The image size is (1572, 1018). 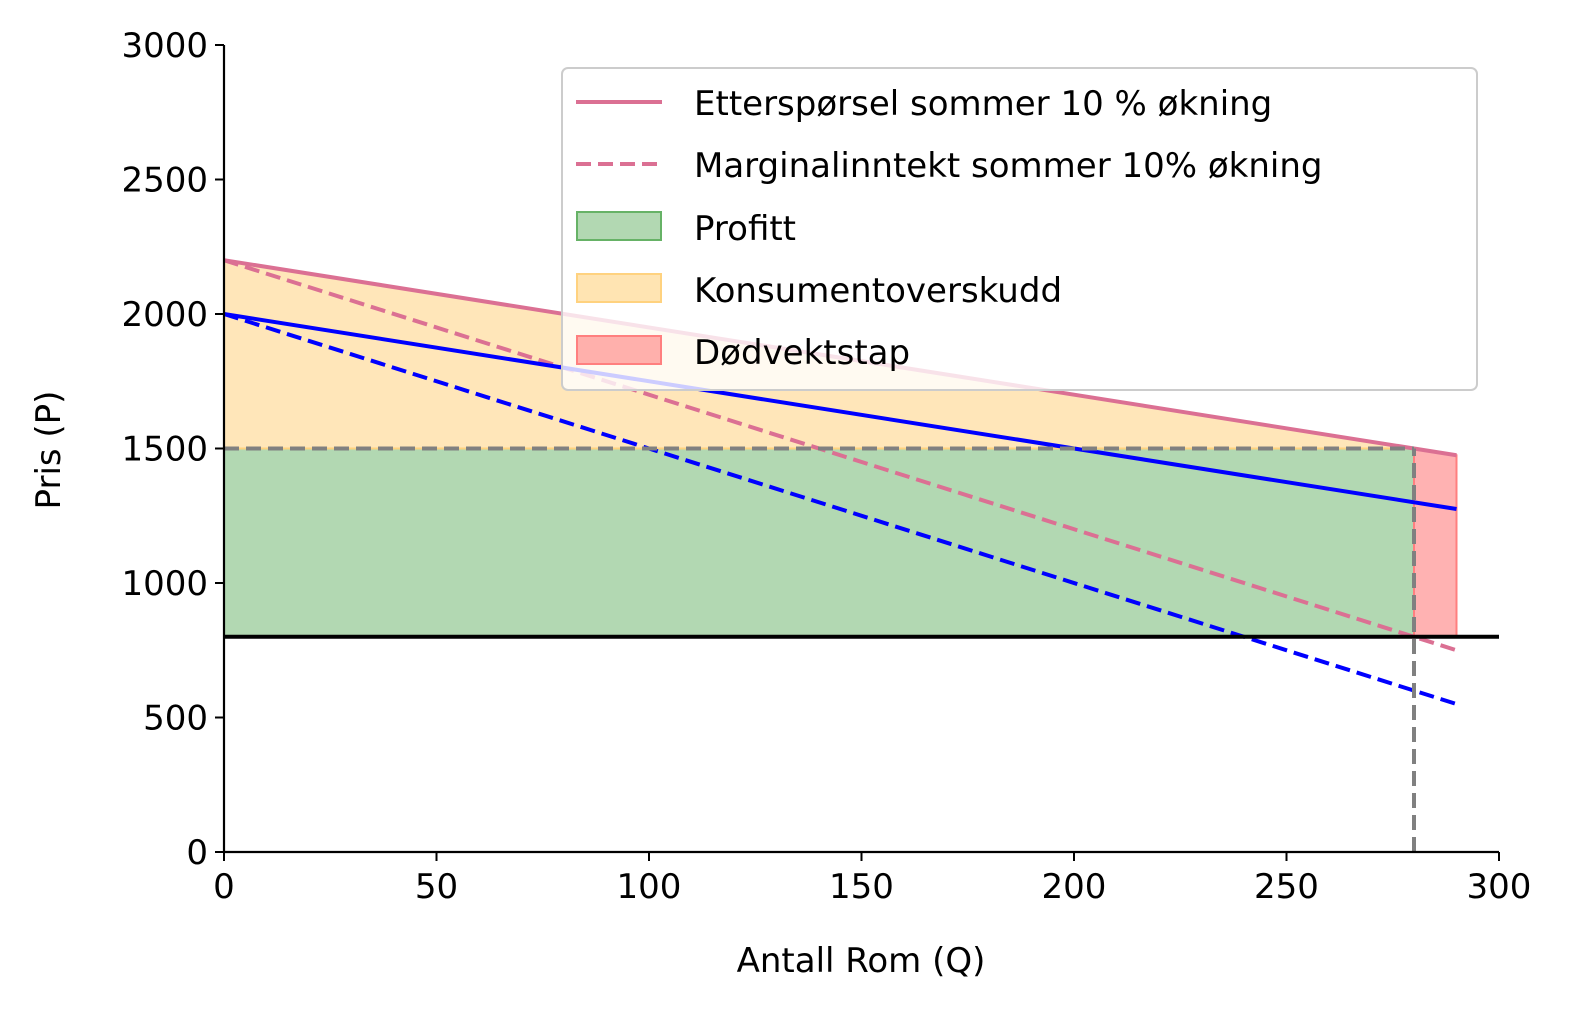 I want to click on x-axis-label: Antall Rom (Q), so click(x=861, y=961).